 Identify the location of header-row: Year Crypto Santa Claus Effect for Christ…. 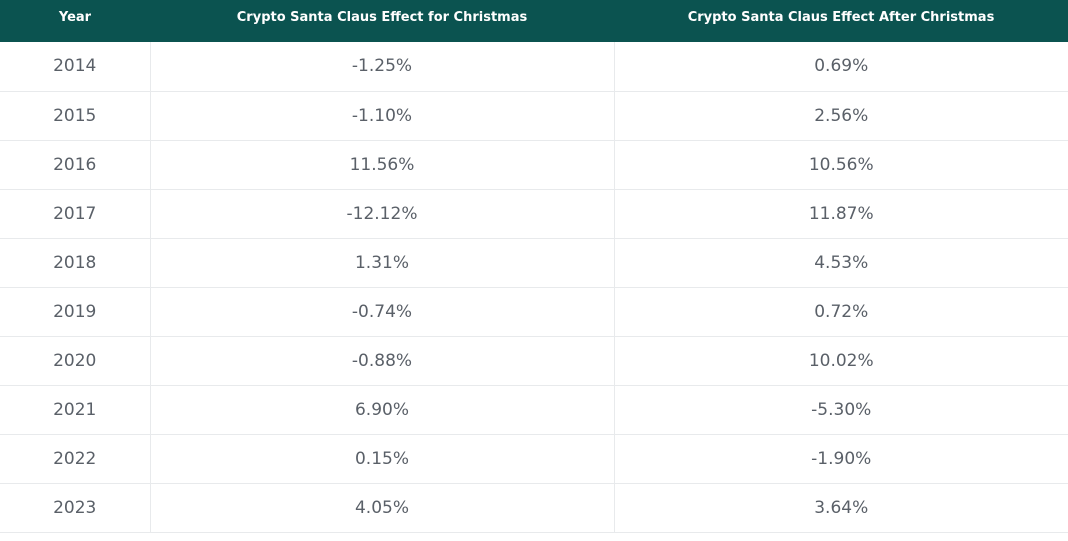
(534, 21).